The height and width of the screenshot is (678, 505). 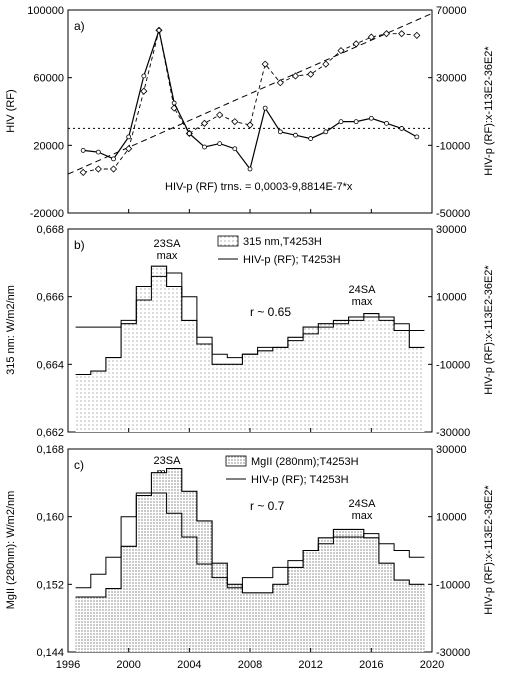 What do you see at coordinates (189, 665) in the screenshot?
I see `x-tick-label: 2004` at bounding box center [189, 665].